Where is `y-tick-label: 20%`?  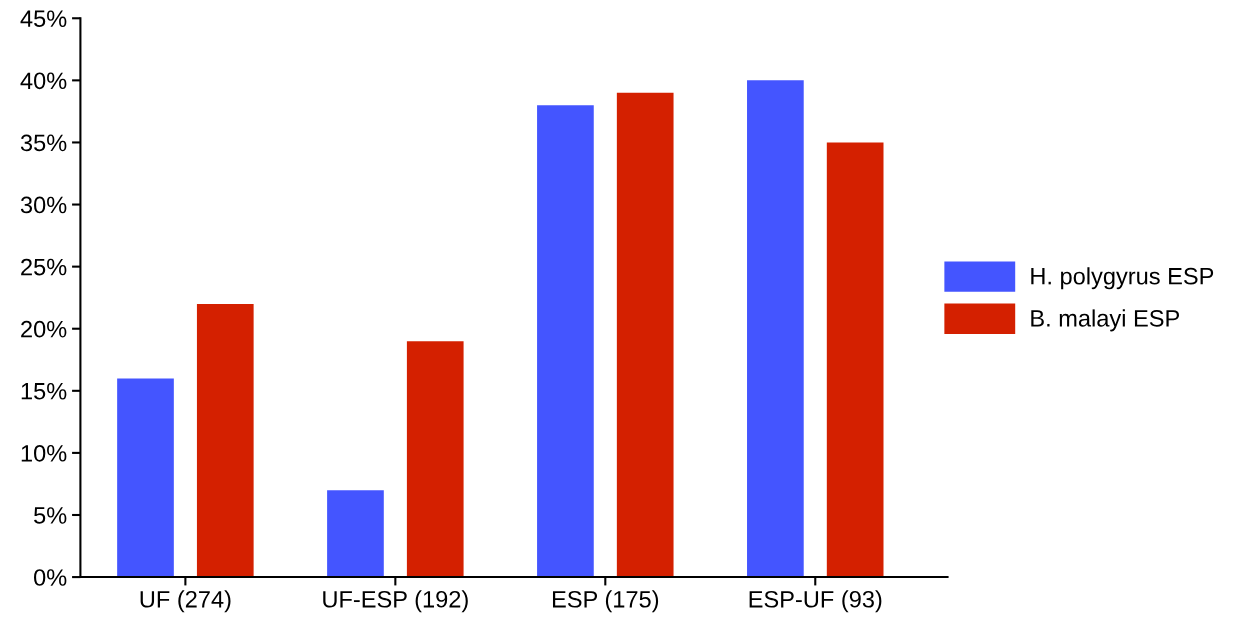 y-tick-label: 20% is located at coordinates (44, 329).